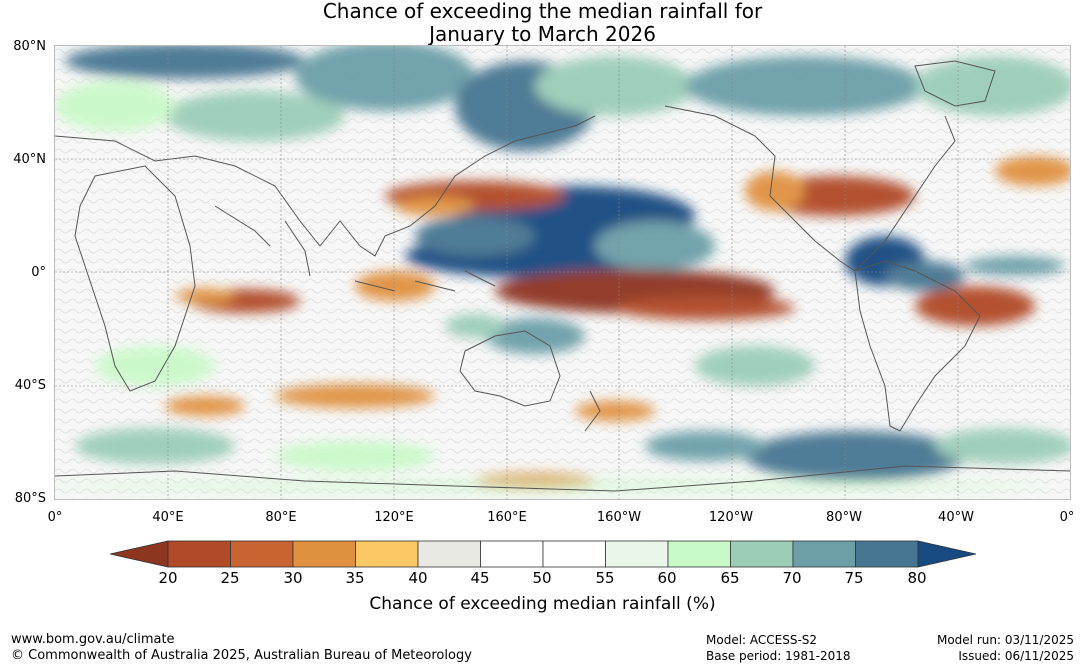 The width and height of the screenshot is (1085, 667). Describe the element at coordinates (778, 648) in the screenshot. I see `footer-model-info: Model: ACCESS-S2 Base period: 1981-2018` at that location.